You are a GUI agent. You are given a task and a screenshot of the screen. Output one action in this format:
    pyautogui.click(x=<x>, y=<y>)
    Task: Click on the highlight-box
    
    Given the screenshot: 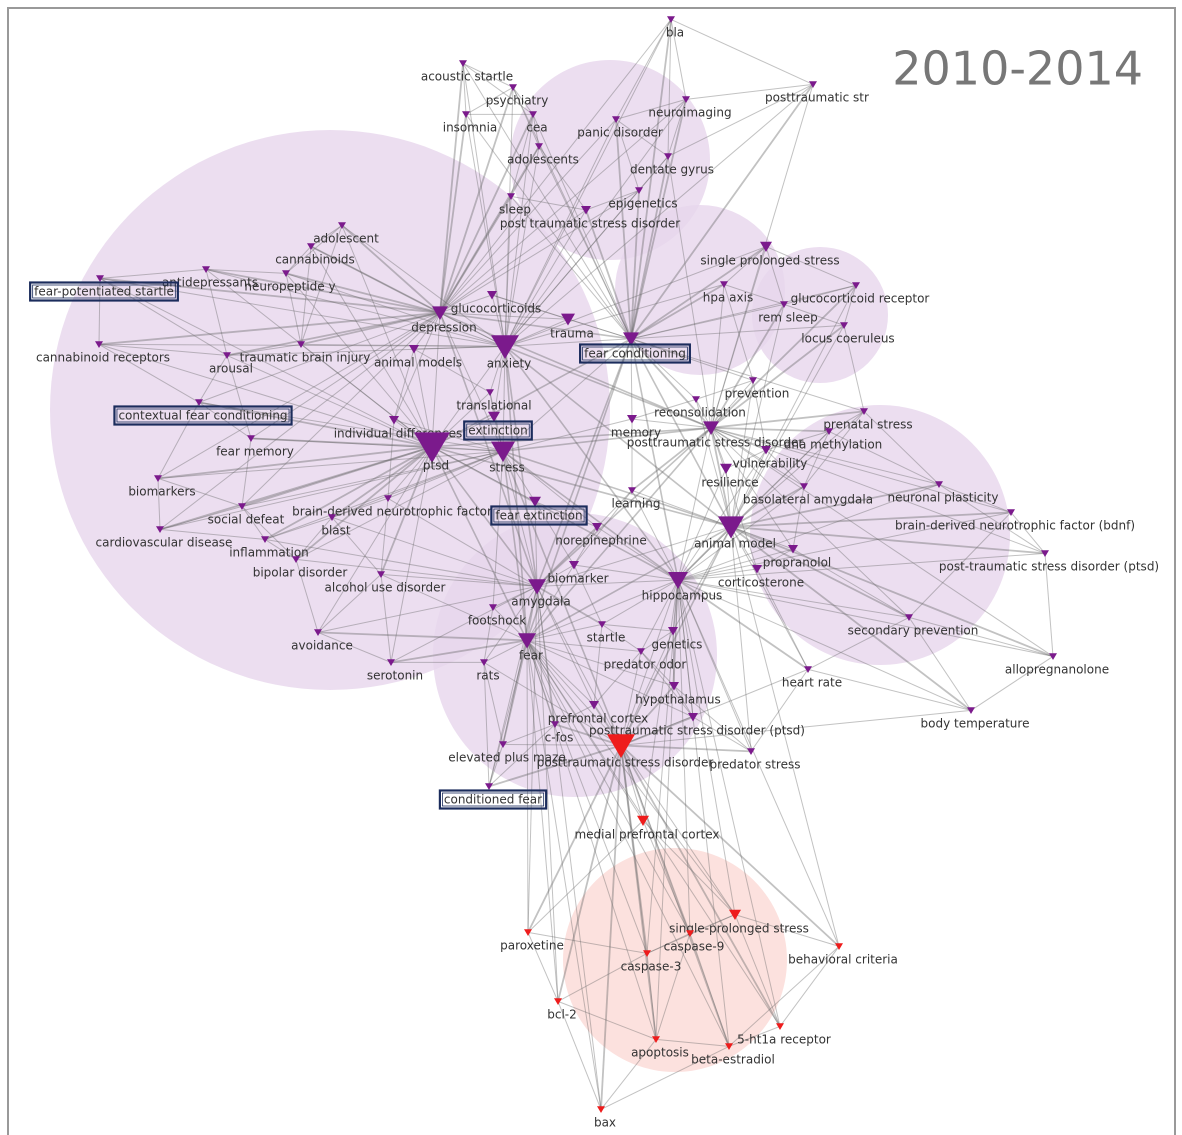 What is the action you would take?
    pyautogui.click(x=635, y=353)
    